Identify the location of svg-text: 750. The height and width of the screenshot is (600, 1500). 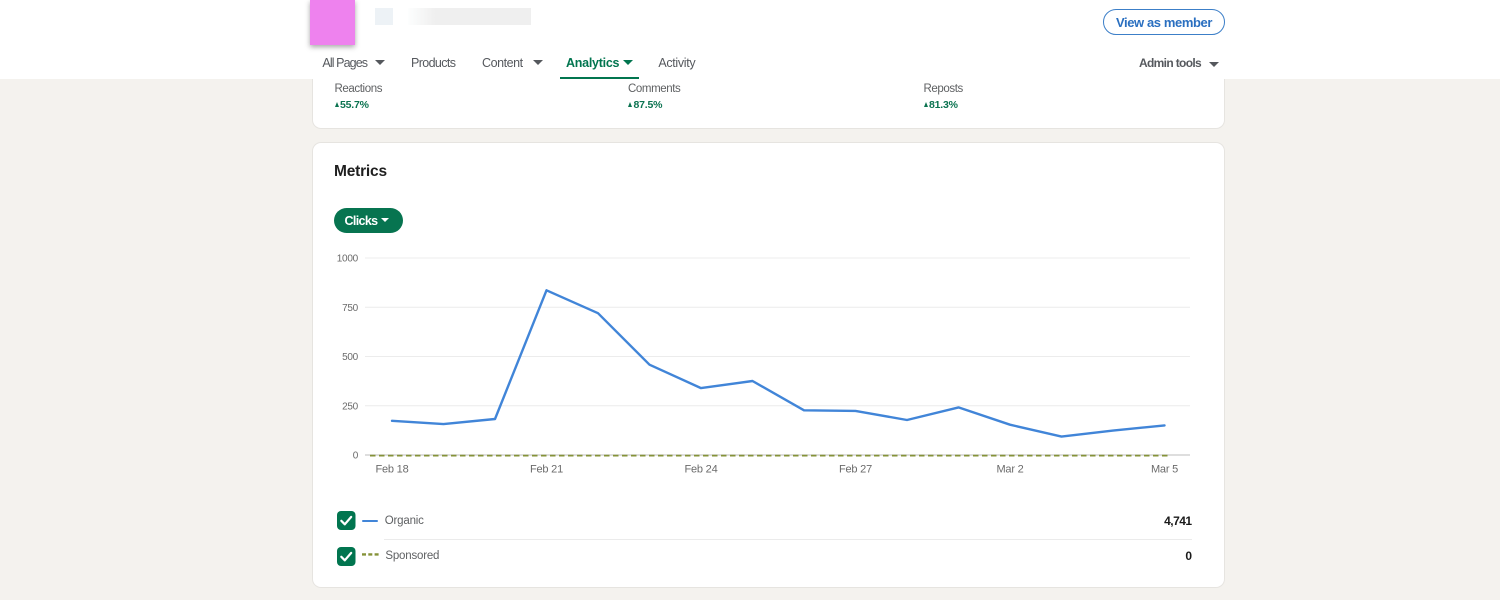
(350, 308).